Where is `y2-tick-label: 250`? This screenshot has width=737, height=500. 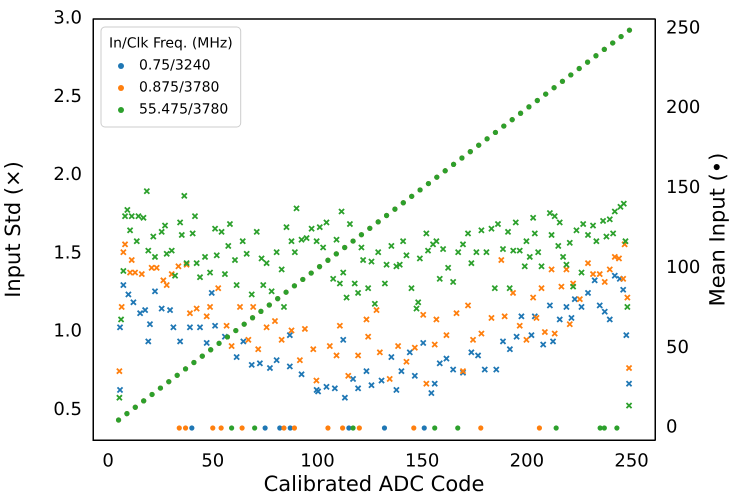
y2-tick-label: 250 is located at coordinates (683, 27).